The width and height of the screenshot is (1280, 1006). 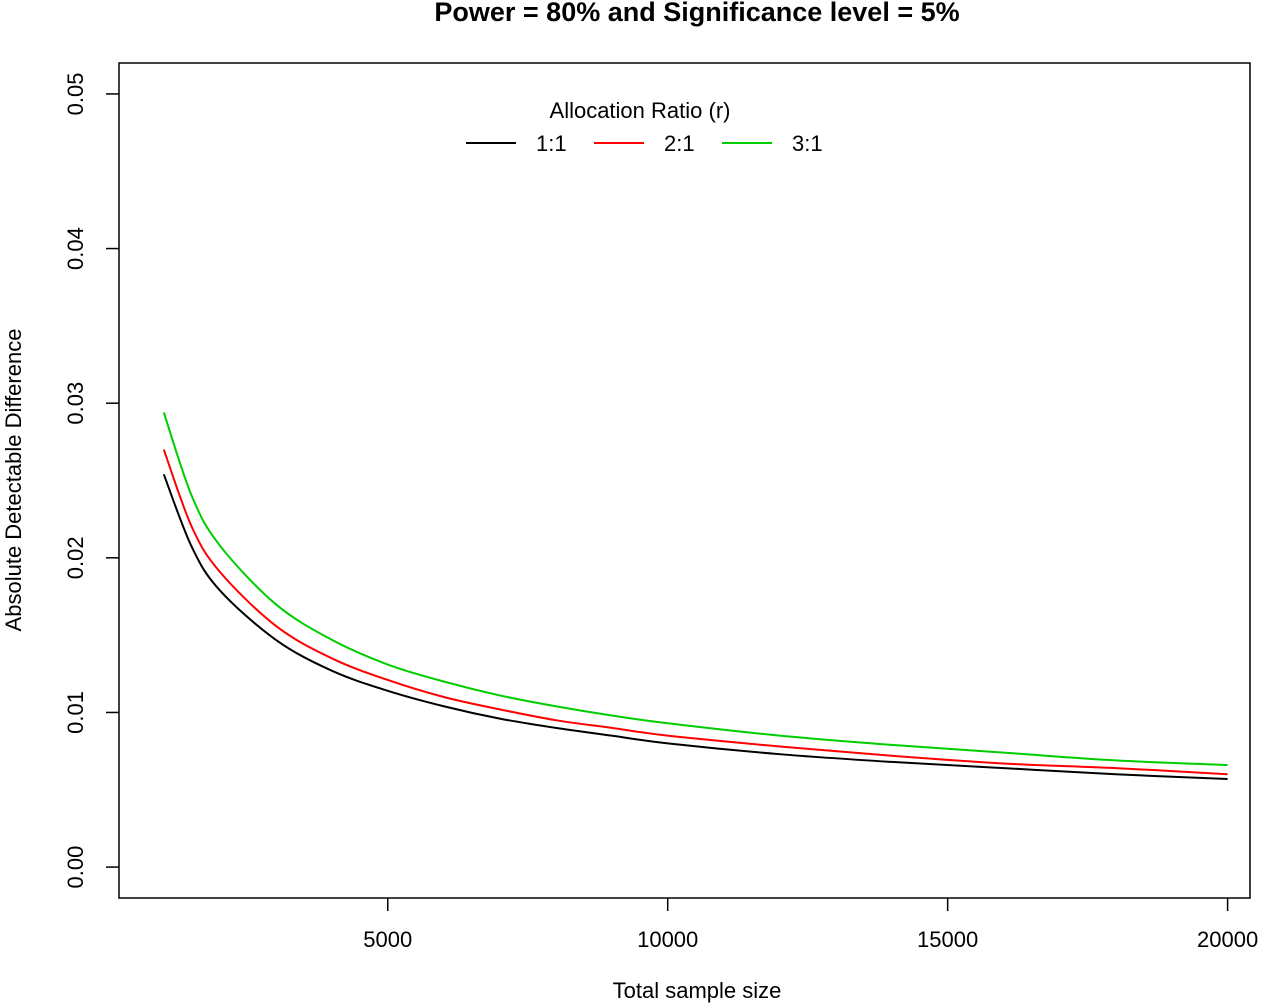 I want to click on y-tick-label: 0.01, so click(x=75, y=712).